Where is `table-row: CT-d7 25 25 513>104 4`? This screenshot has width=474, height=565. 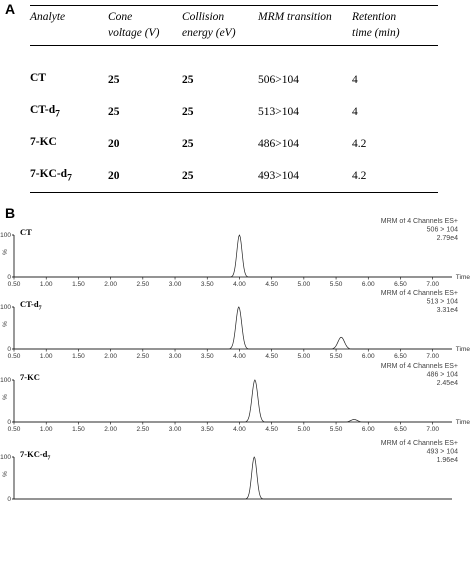
table-row: CT-d7 25 25 513>104 4 is located at coordinates (234, 112).